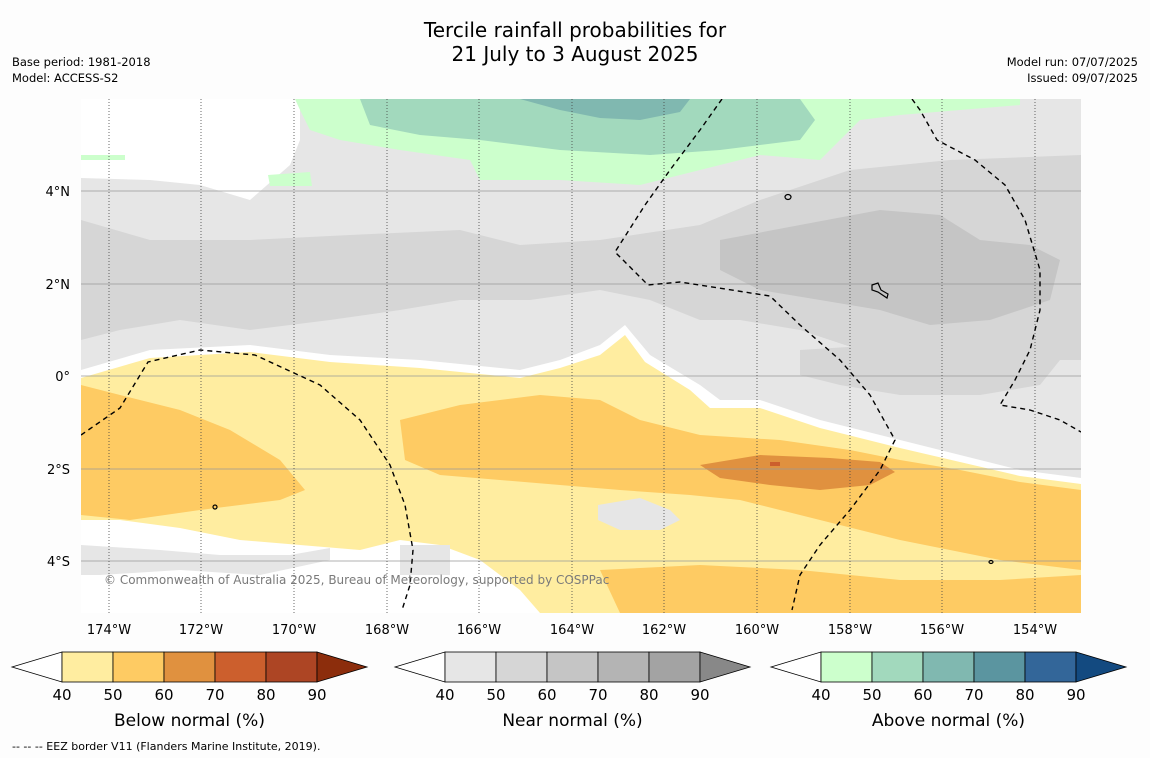 Image resolution: width=1150 pixels, height=758 pixels. I want to click on above-normal-50-sliver, so click(103, 157).